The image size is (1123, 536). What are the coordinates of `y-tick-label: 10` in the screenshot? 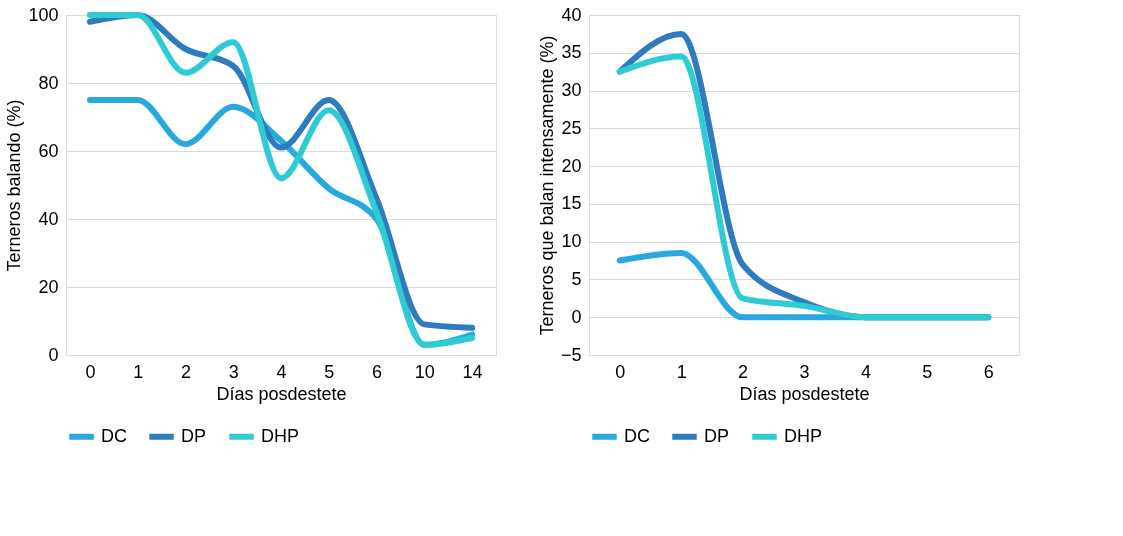 It's located at (571, 241).